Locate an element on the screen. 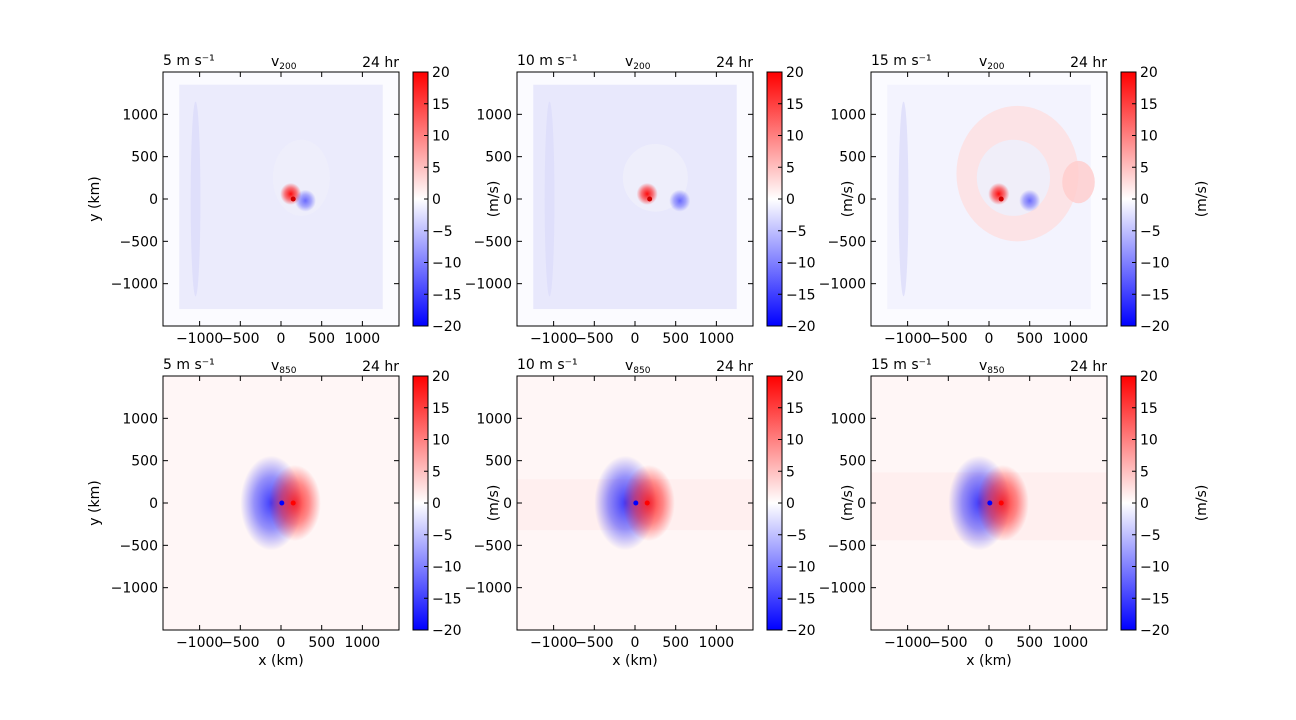 Image resolution: width=1296 pixels, height=720 pixels. title-center: v200 is located at coordinates (638, 63).